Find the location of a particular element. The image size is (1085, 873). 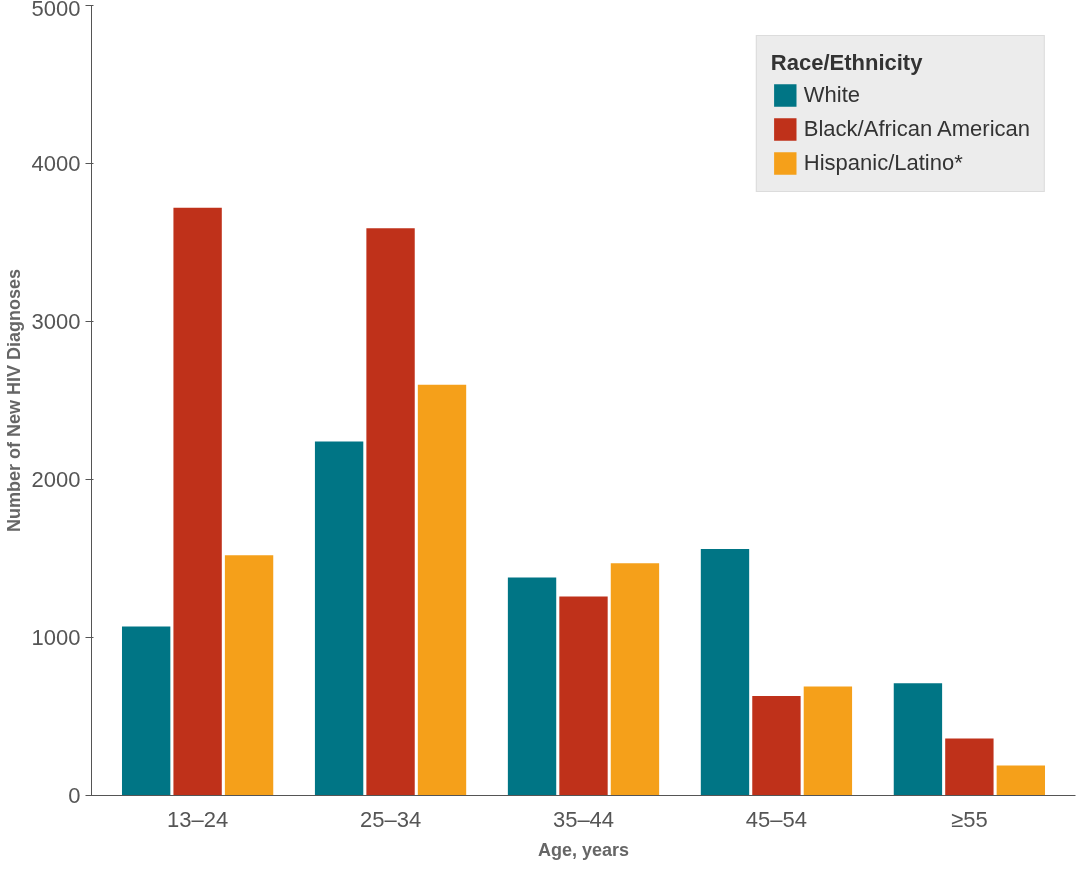

x-tick-label: ≥55 is located at coordinates (969, 819).